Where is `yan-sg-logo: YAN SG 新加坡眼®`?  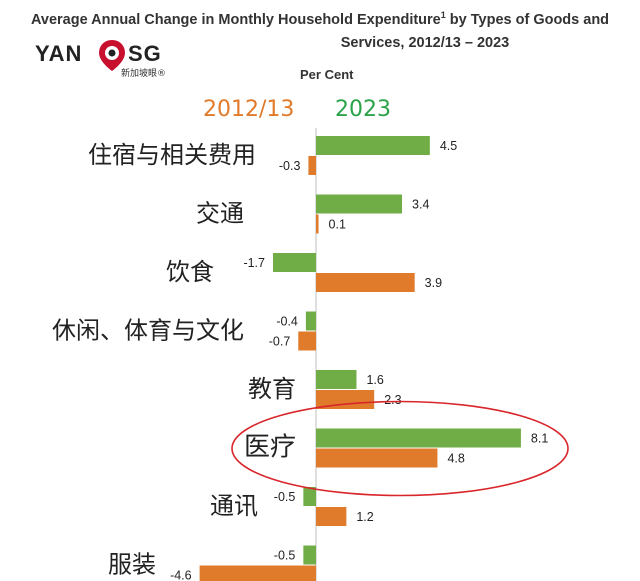
yan-sg-logo: YAN SG 新加坡眼® is located at coordinates (105, 59).